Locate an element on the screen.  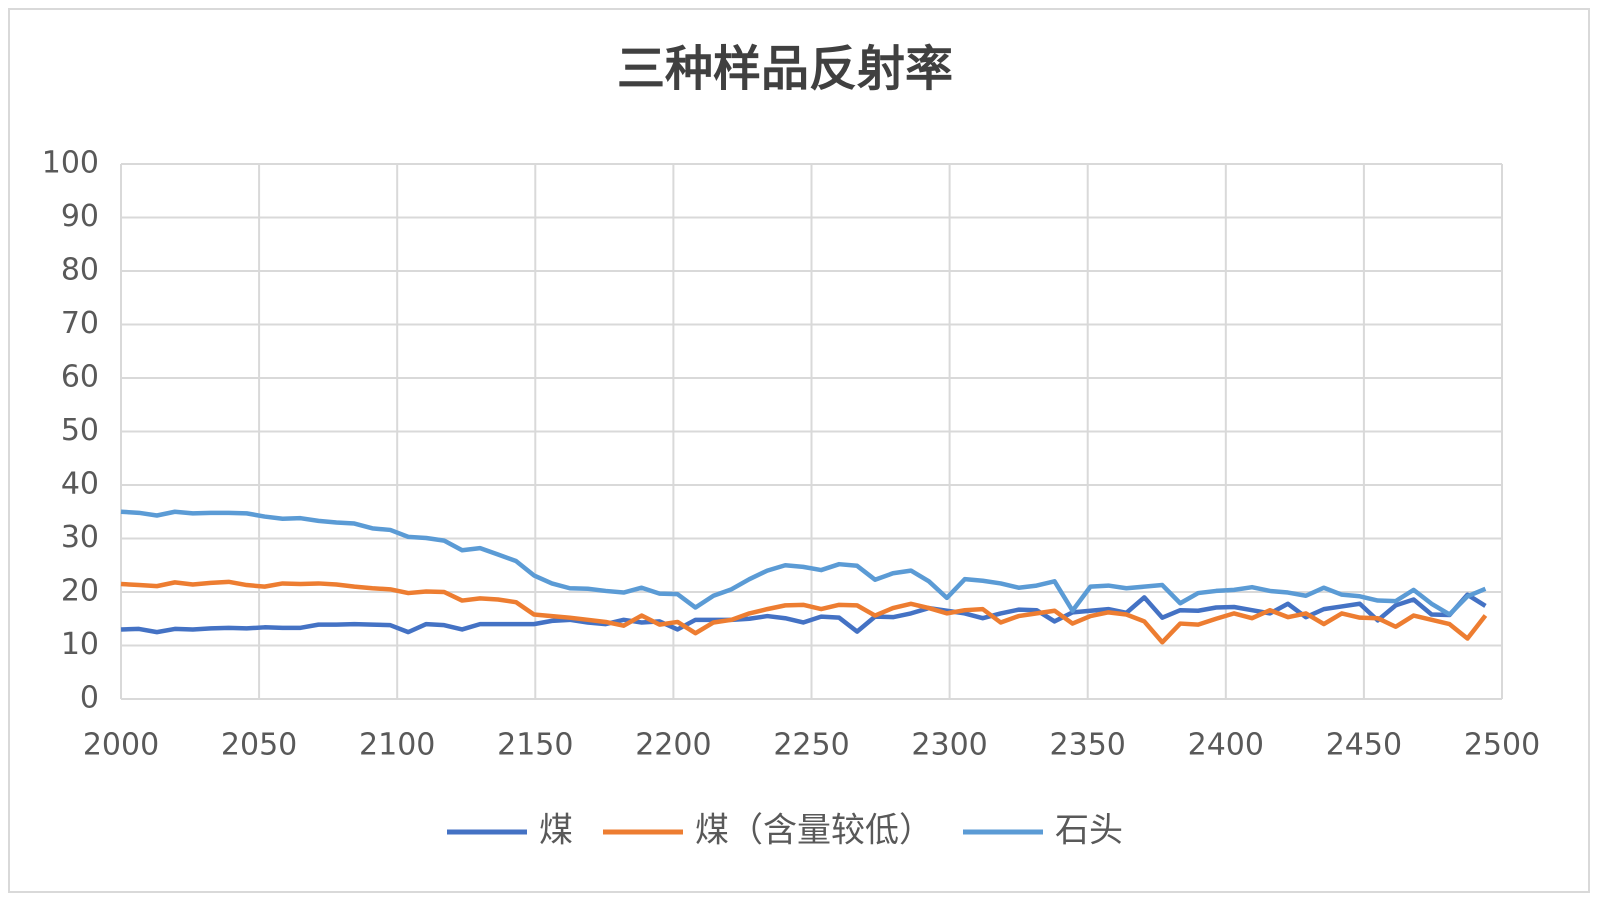
y-tick-label: 40 is located at coordinates (80, 484).